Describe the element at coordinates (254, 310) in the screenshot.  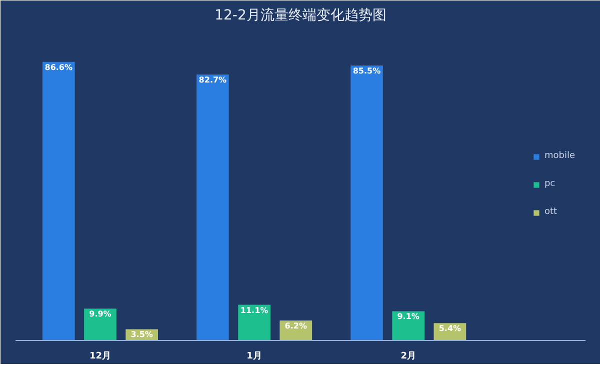
I see `data-label: 11.1%` at that location.